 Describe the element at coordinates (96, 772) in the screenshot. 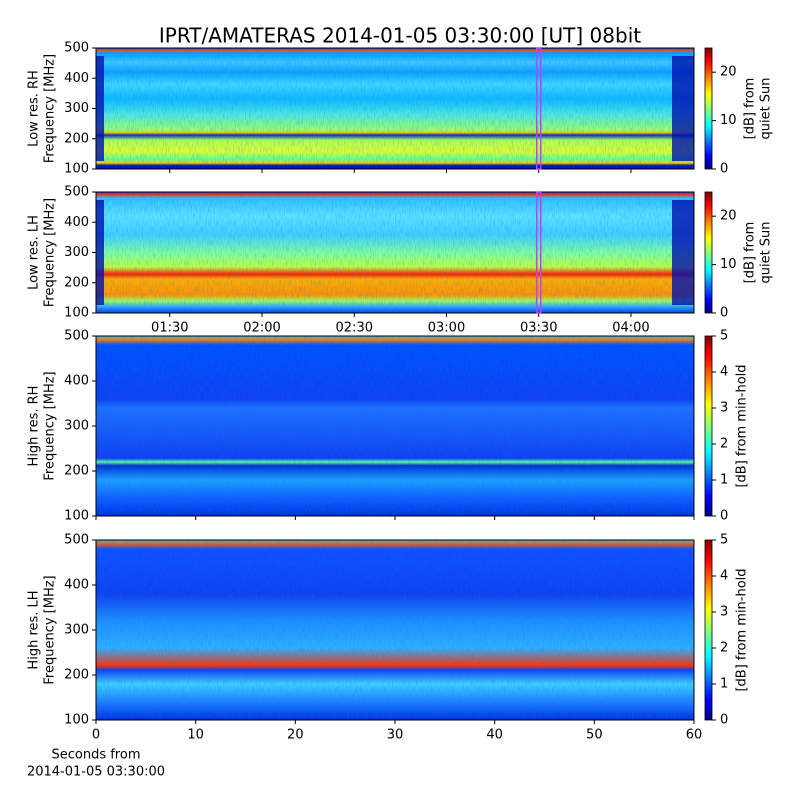

I see `x-axis-label: 2014-01-05 03:30:00` at that location.